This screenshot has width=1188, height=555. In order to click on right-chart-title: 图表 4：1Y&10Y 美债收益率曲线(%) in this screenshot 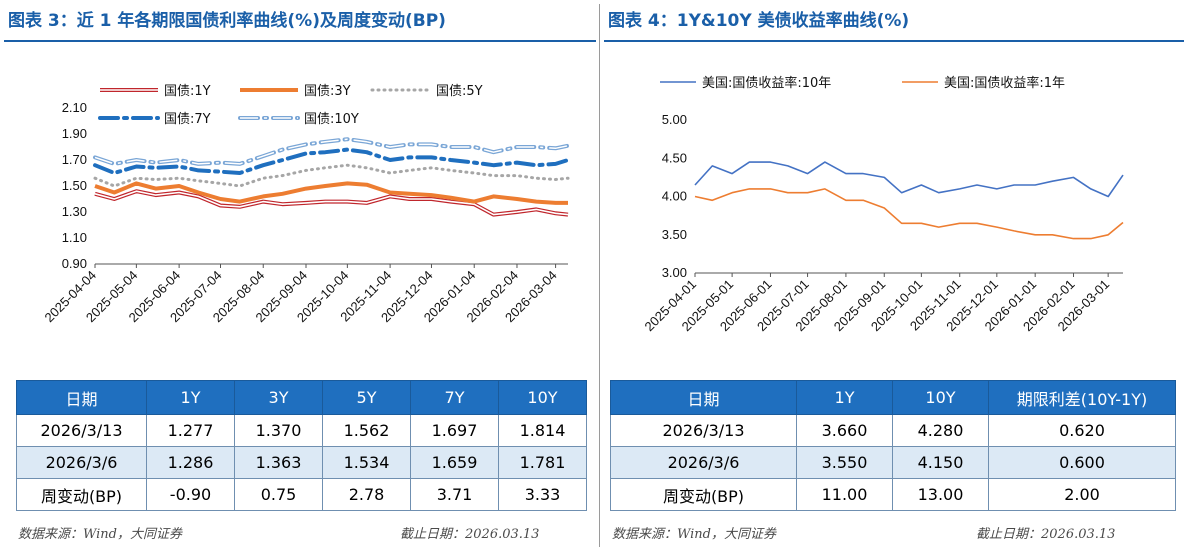, I will do `click(759, 21)`.